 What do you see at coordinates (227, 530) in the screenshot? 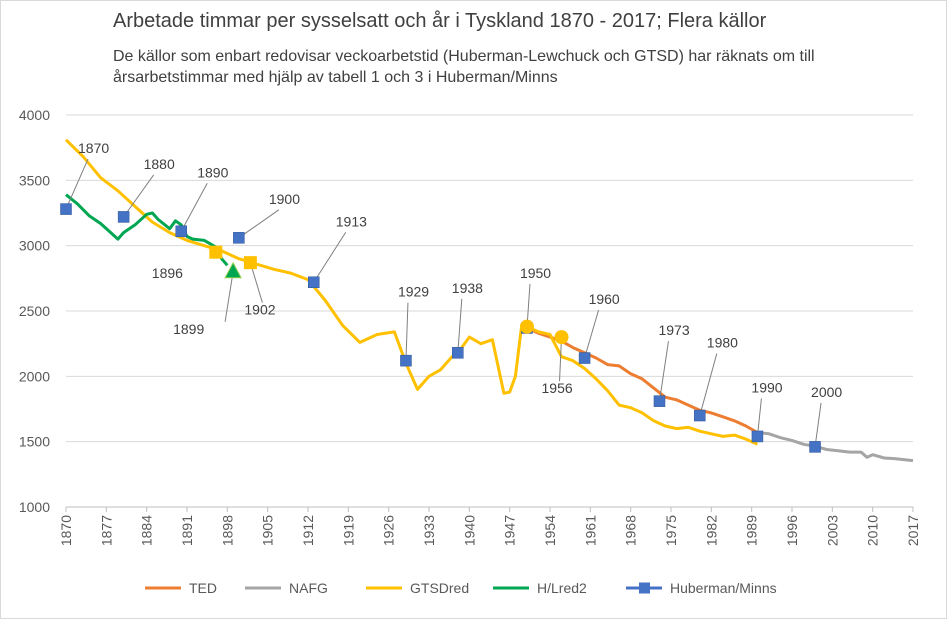
I see `x-tick-label: 1898` at bounding box center [227, 530].